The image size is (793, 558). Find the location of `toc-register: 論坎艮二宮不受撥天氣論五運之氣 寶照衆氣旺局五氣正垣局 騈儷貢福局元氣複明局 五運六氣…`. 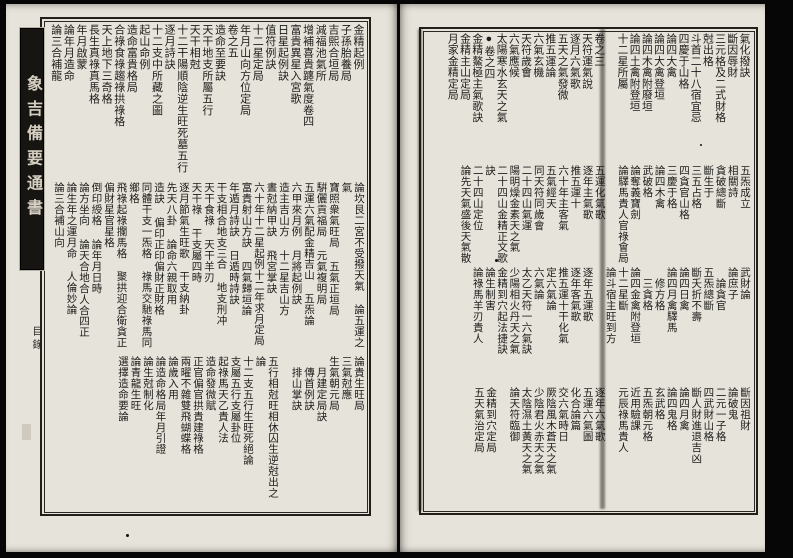

toc-register: 論坎艮二宮不受撥天氣論五運之氣 寶照衆氣旺局五氣正垣局 騈儷貢福局元氣複明局 五運六氣… is located at coordinates (208, 265).